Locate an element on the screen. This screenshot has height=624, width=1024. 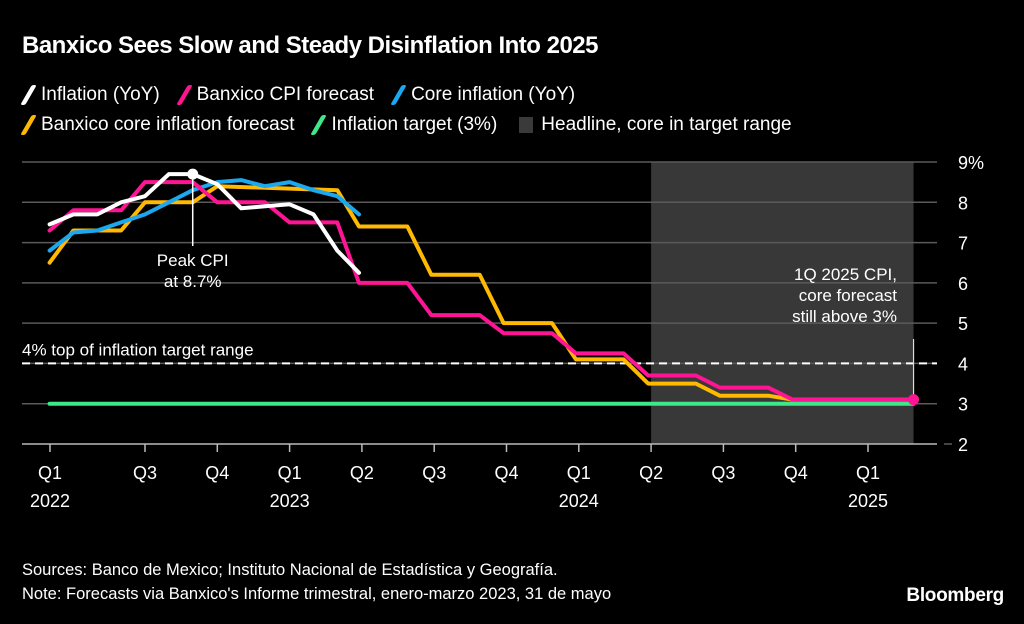
legend-item-target-range: Headline, core in target range is located at coordinates (653, 125).